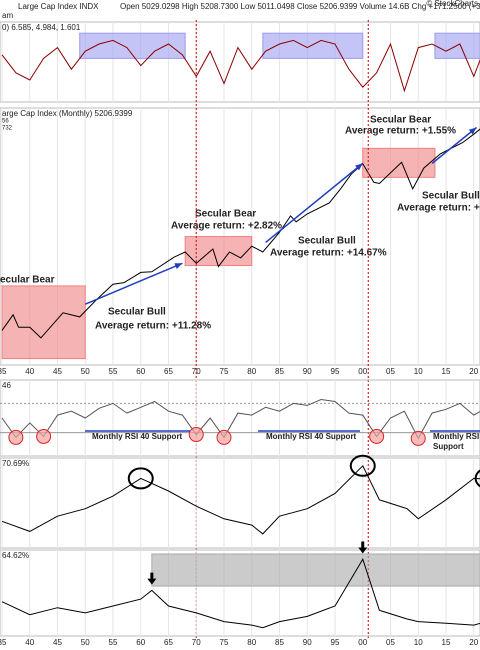  I want to click on panel-title: 70.69%, so click(15, 463).